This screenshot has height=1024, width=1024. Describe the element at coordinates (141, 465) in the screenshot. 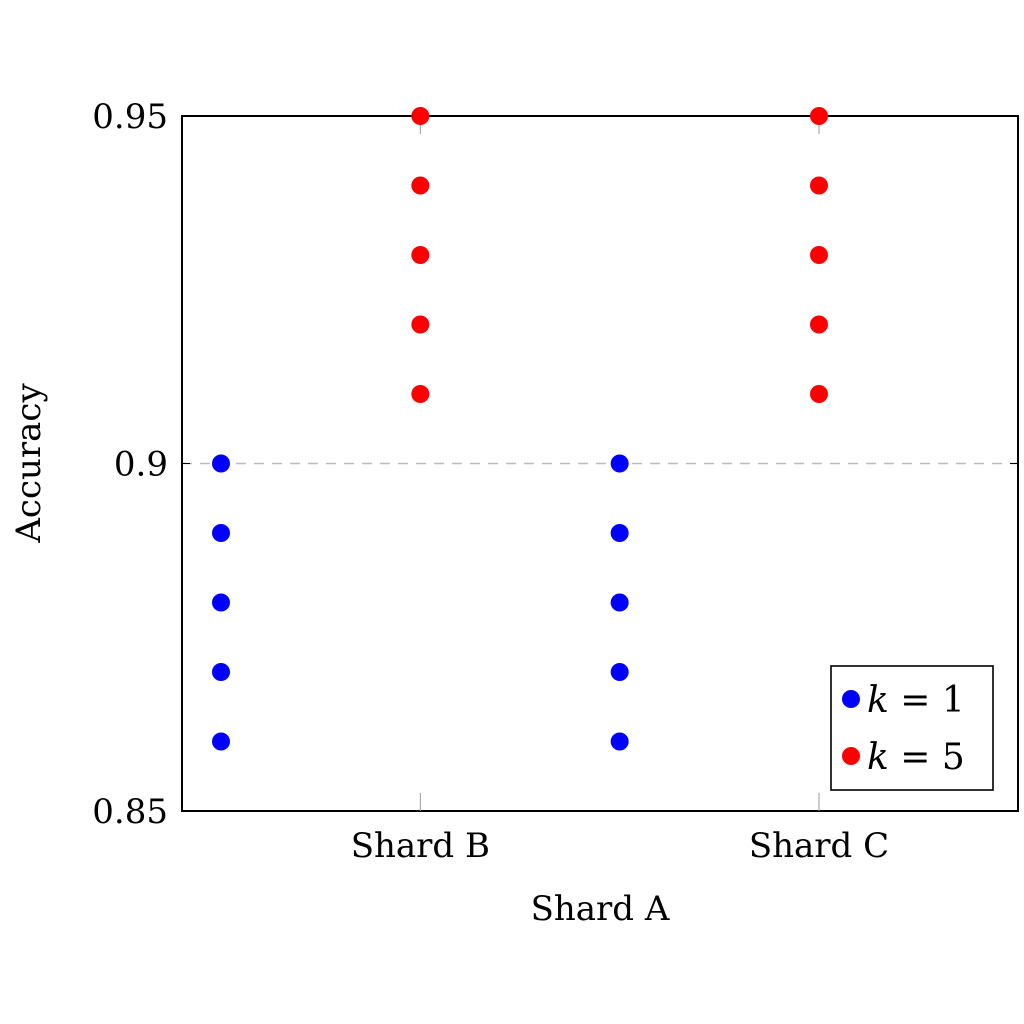

I see `y-tick-label: 0.9` at that location.